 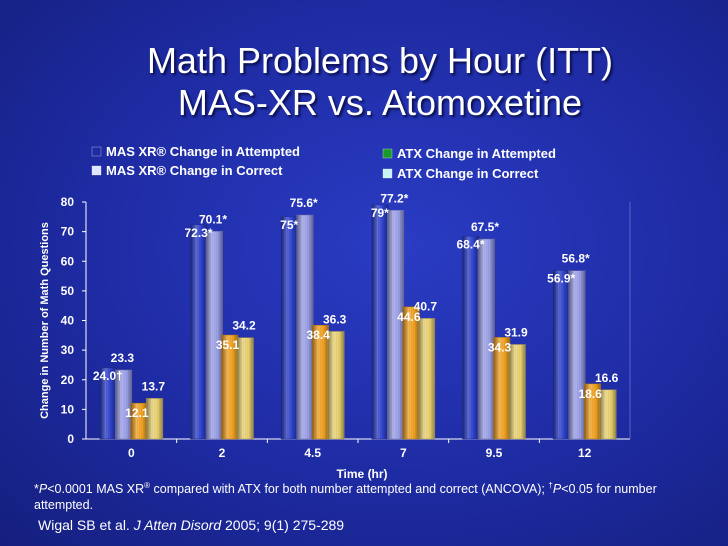 What do you see at coordinates (590, 394) in the screenshot?
I see `data-label: 18.6` at bounding box center [590, 394].